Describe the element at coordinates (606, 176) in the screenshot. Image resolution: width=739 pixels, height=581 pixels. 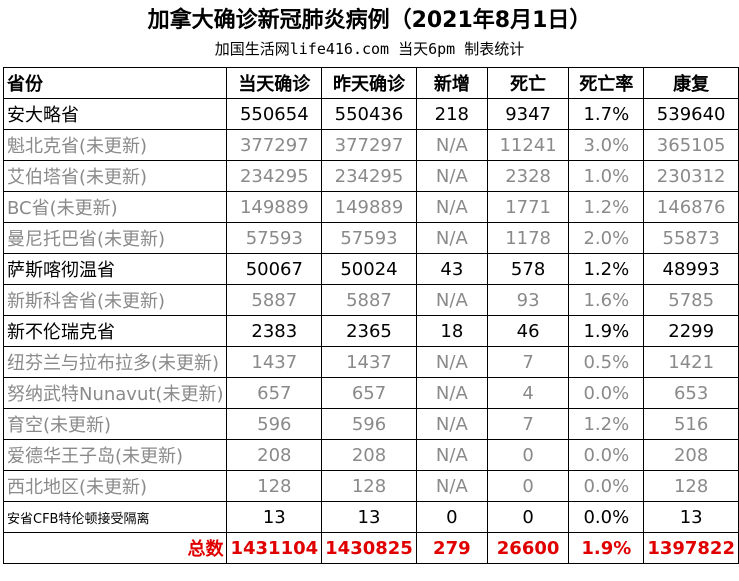
I see `cell: 1.0%` at that location.